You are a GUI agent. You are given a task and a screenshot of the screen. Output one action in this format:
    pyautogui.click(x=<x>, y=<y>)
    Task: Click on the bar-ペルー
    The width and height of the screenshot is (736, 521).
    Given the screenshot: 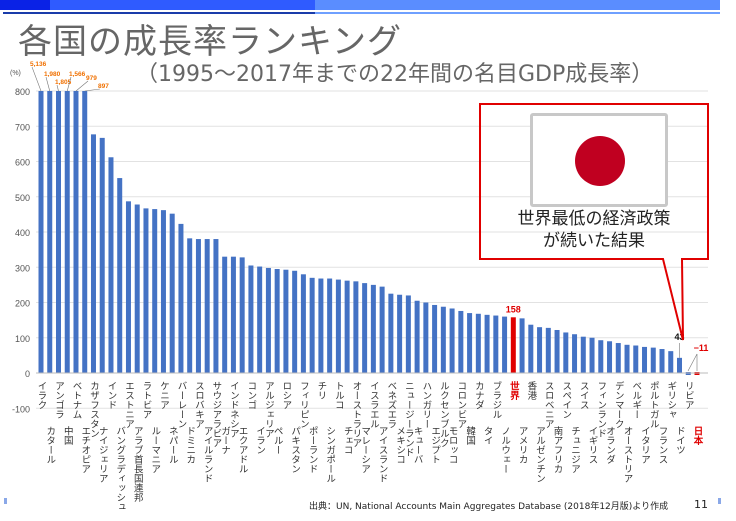 What is the action you would take?
    pyautogui.click(x=277, y=321)
    